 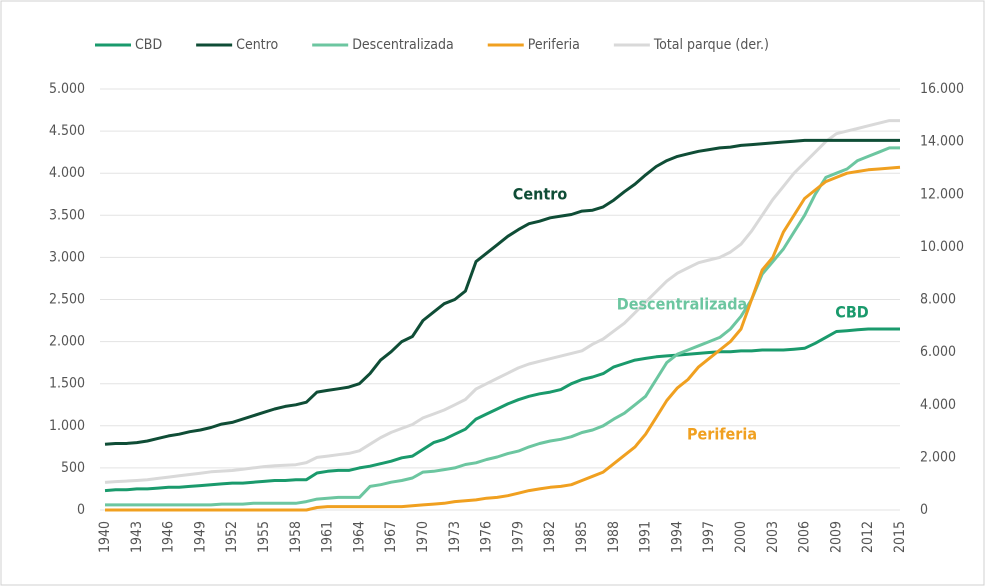 What do you see at coordinates (67, 173) in the screenshot?
I see `y-tick-label: 4.000` at bounding box center [67, 173].